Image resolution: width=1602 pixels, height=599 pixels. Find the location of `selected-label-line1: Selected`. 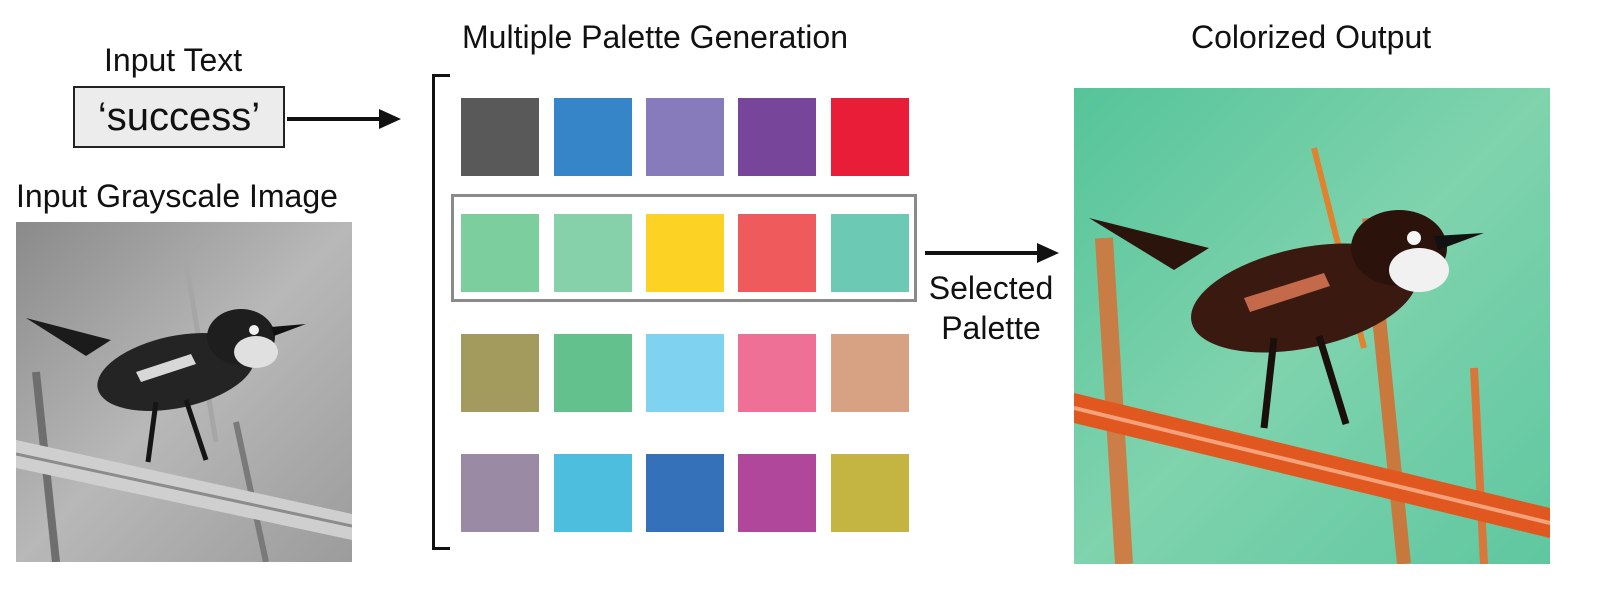

selected-label-line1: Selected is located at coordinates (991, 288).